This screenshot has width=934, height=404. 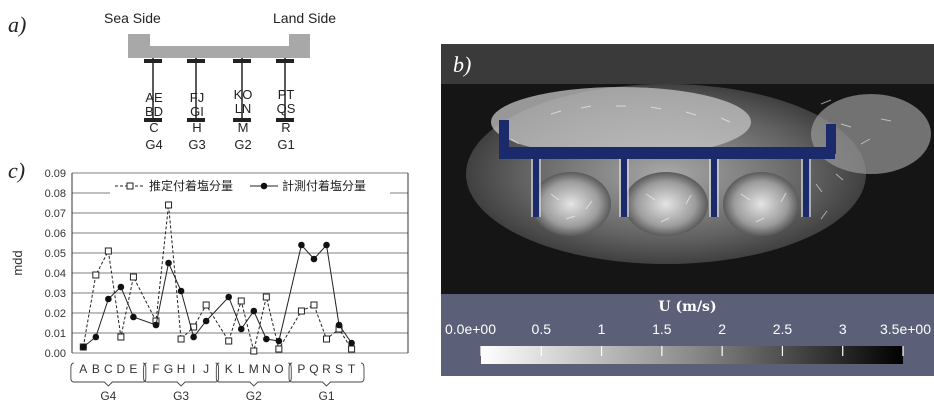 What do you see at coordinates (132, 18) in the screenshot?
I see `sea-side-label: Sea Side` at bounding box center [132, 18].